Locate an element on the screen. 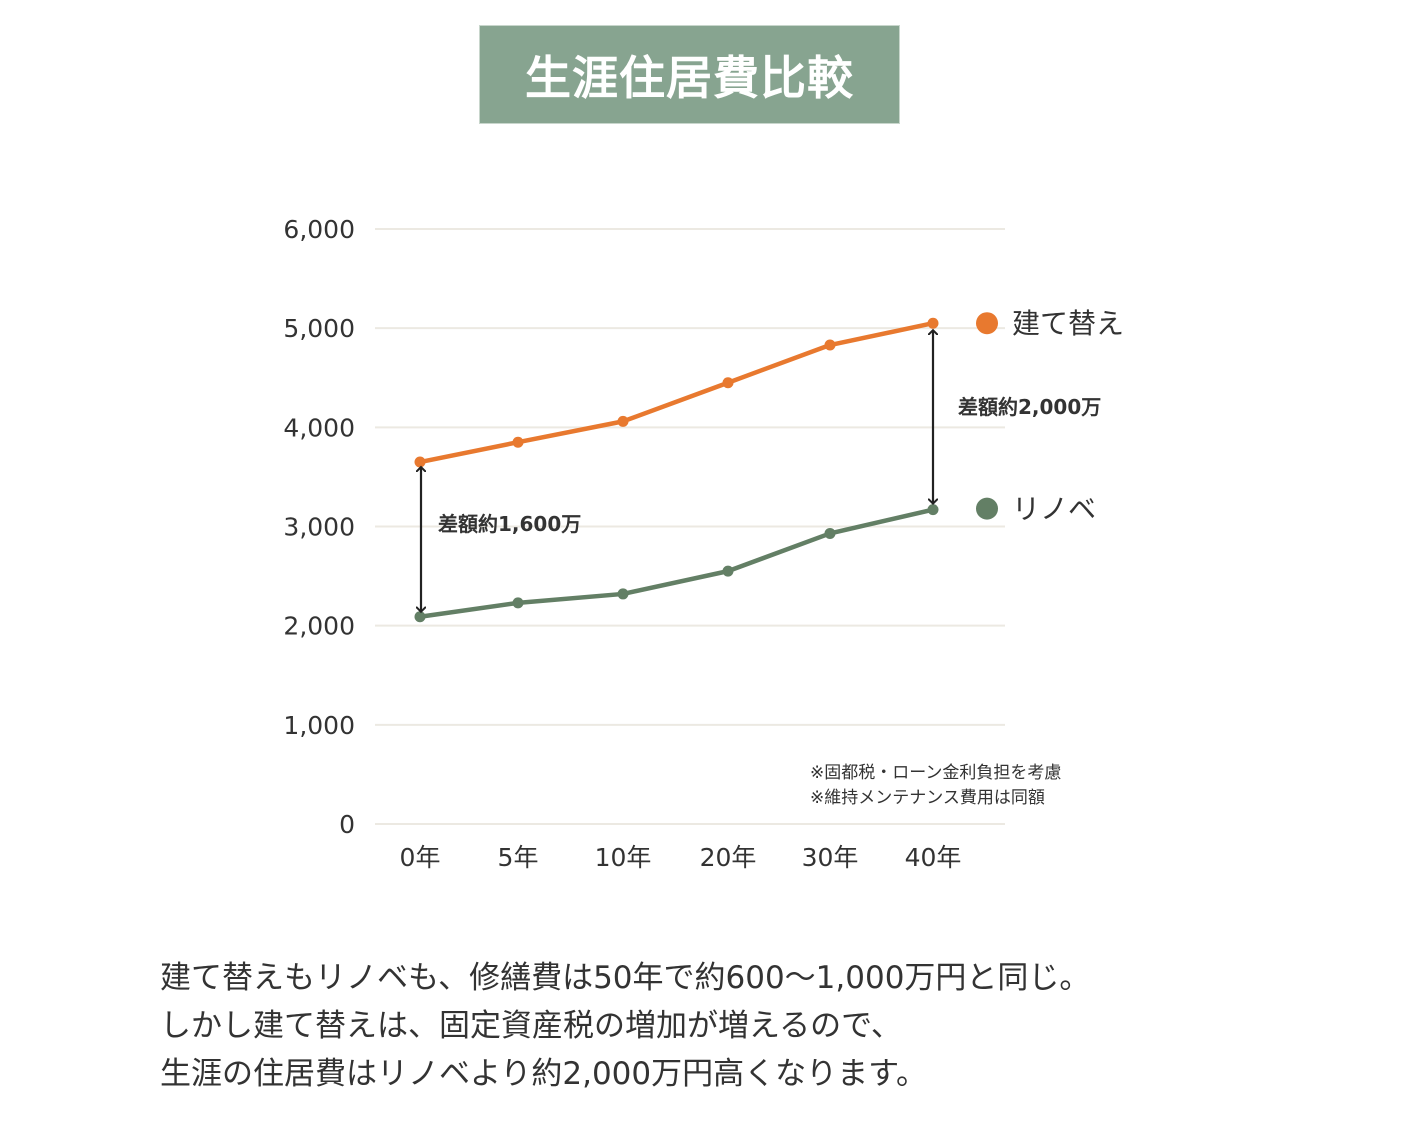  note-maintenance: ※維持メンテナンス費用は同額 is located at coordinates (927, 798).